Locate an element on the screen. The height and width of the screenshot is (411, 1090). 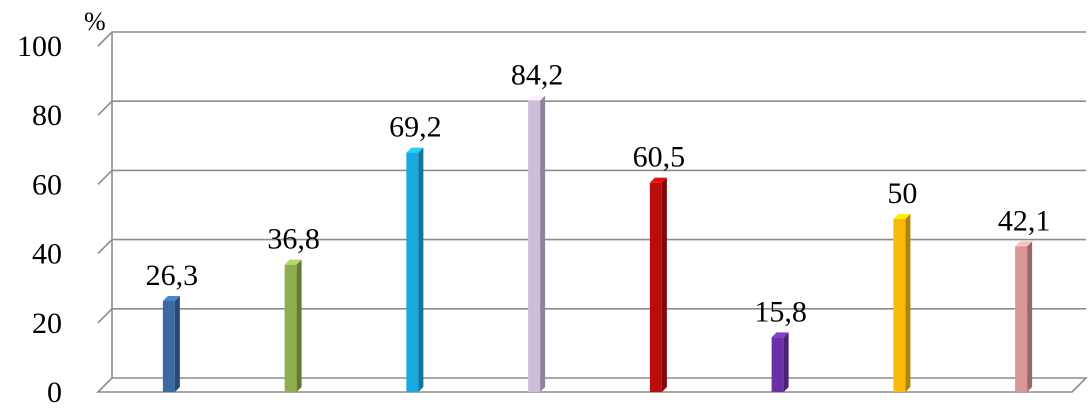
data-label: 84,2 is located at coordinates (537, 75).